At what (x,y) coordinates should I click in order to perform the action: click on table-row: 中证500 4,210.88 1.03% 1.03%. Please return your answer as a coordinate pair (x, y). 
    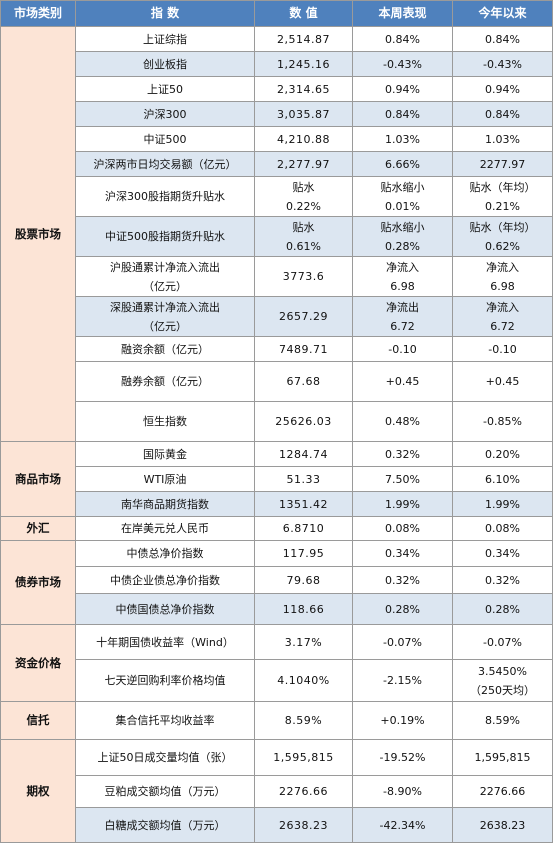
    Looking at the image, I should click on (277, 139).